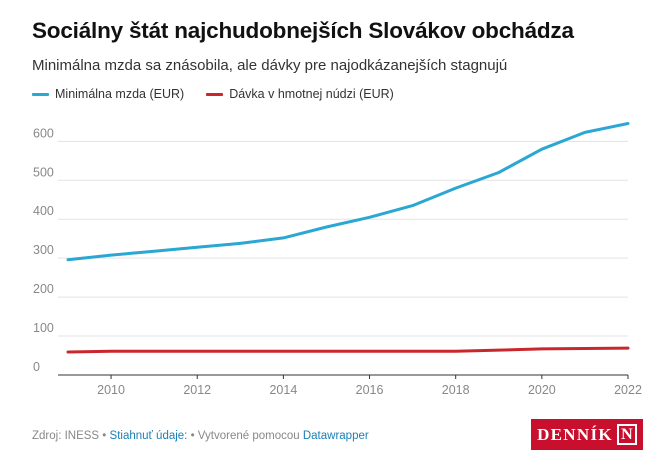 The height and width of the screenshot is (465, 660). Describe the element at coordinates (43, 172) in the screenshot. I see `y-tick-label: 500` at that location.